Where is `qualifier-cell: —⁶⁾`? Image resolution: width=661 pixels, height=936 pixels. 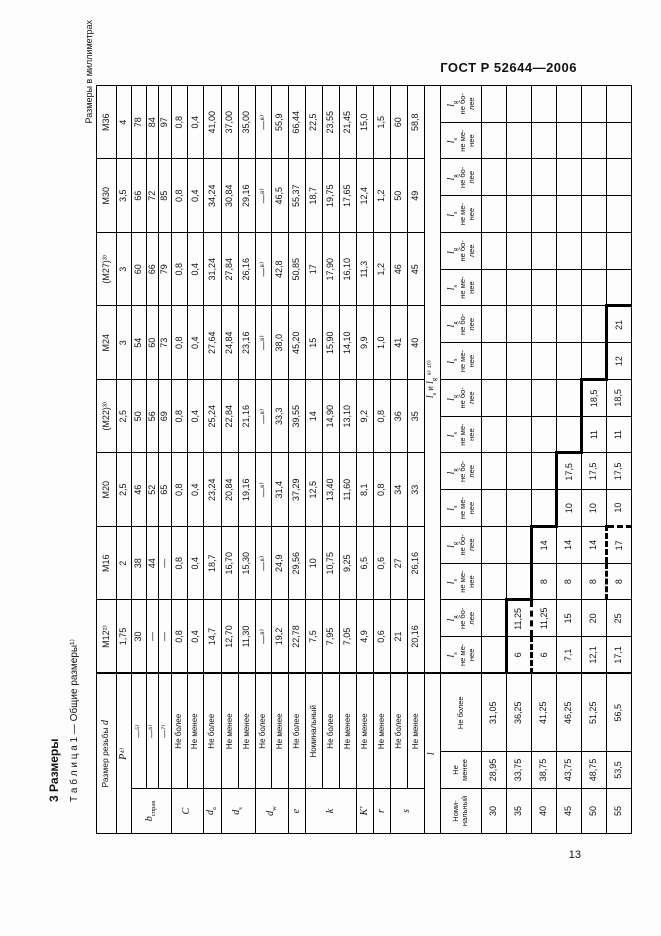 qualifier-cell: —⁶⁾ is located at coordinates (152, 731).